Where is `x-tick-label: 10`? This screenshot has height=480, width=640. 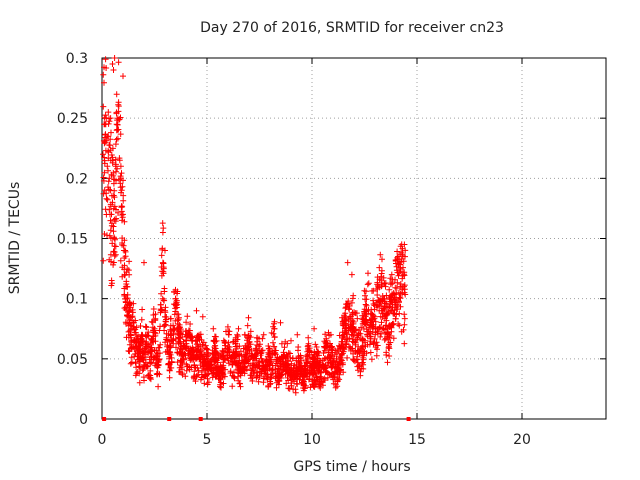
x-tick-label: 10 is located at coordinates (312, 440).